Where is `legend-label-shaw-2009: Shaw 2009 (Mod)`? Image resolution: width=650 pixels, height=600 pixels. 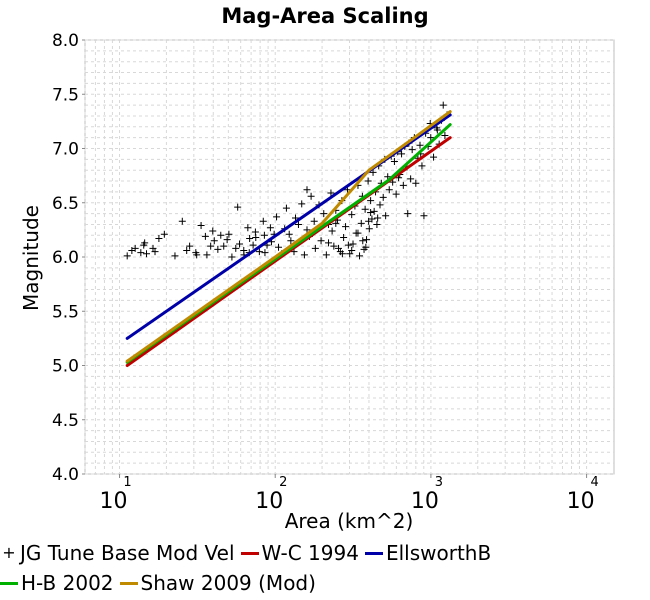
legend-label-shaw-2009: Shaw 2009 (Mod) is located at coordinates (228, 583).